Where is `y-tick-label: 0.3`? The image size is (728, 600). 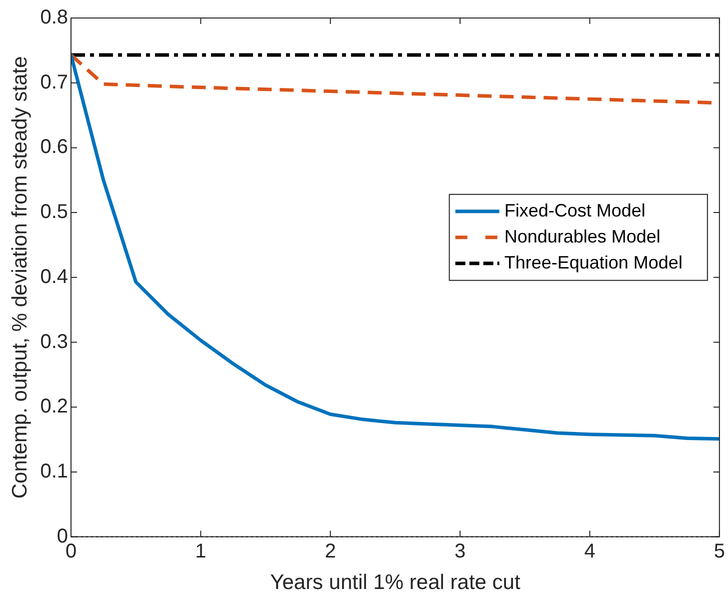
y-tick-label: 0.3 is located at coordinates (54, 341).